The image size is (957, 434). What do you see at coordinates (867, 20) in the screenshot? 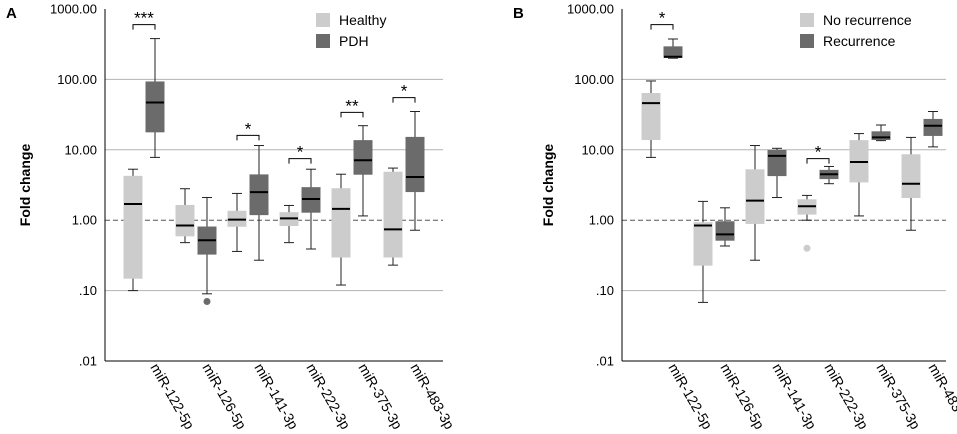
I see `legend-label: No recurrence` at bounding box center [867, 20].